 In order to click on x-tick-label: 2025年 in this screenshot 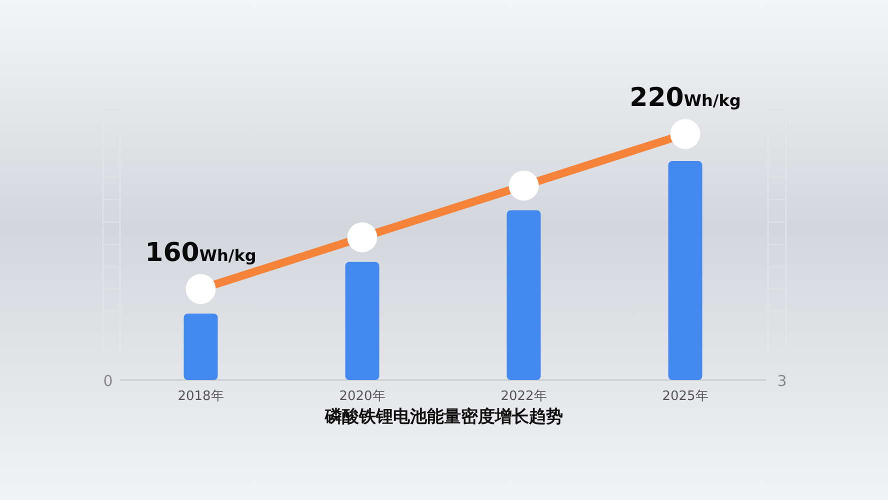, I will do `click(685, 396)`.